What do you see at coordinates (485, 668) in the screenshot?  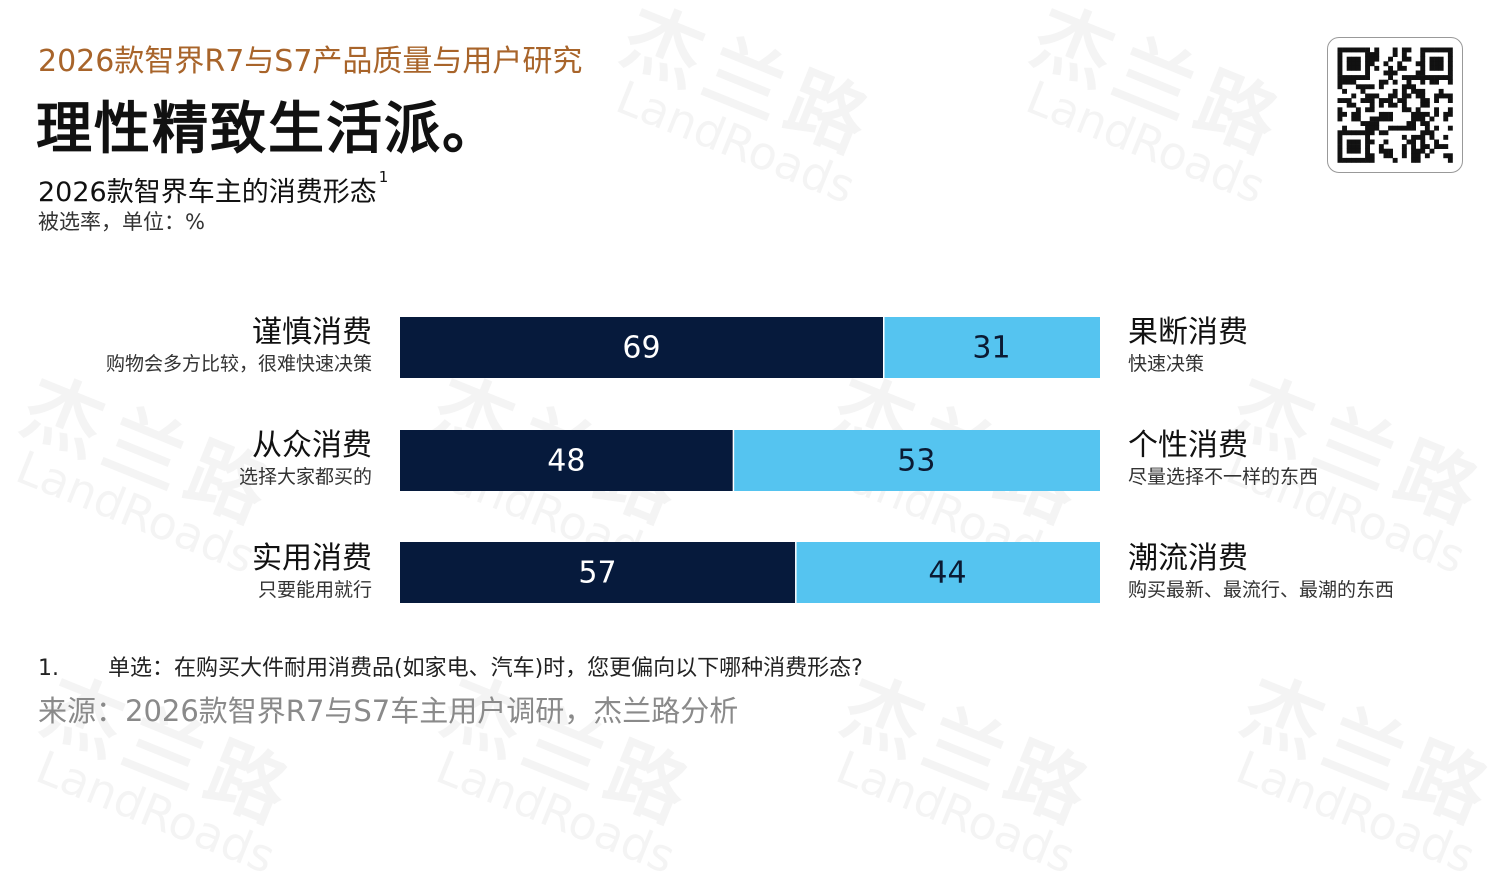 I see `footnote-text: 单选：在购买大件耐用消费品(如家电、汽车)时，您更偏向以下哪种消费形态?` at bounding box center [485, 668].